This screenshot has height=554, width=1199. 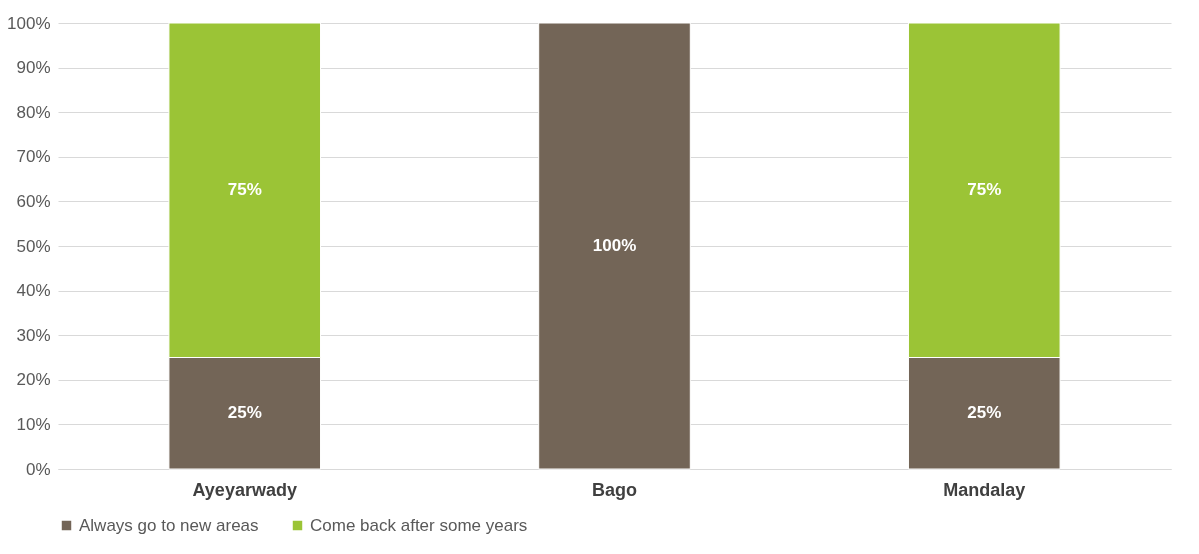 What do you see at coordinates (33, 201) in the screenshot?
I see `y-tick-label: 60%` at bounding box center [33, 201].